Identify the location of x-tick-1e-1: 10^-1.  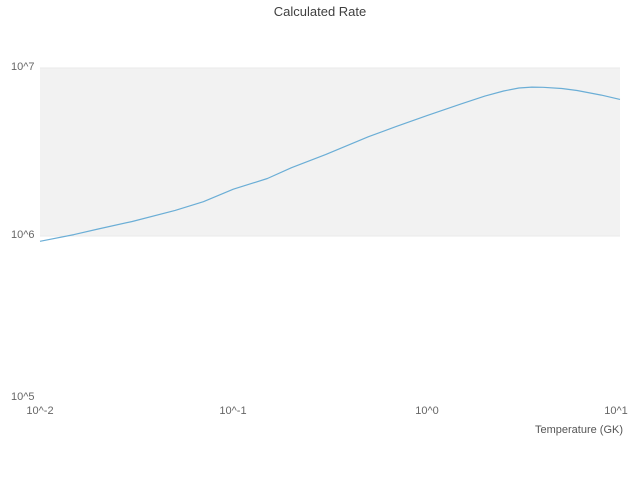
(233, 411).